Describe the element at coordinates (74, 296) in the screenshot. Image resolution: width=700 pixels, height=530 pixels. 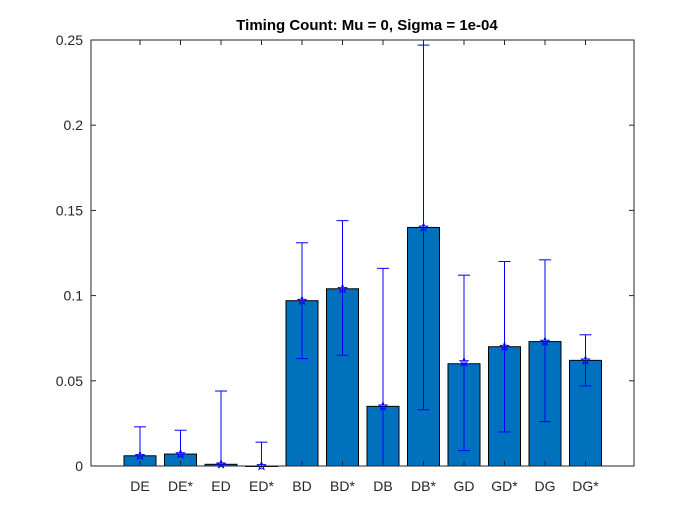
I see `y-tick-label: 0.1` at that location.